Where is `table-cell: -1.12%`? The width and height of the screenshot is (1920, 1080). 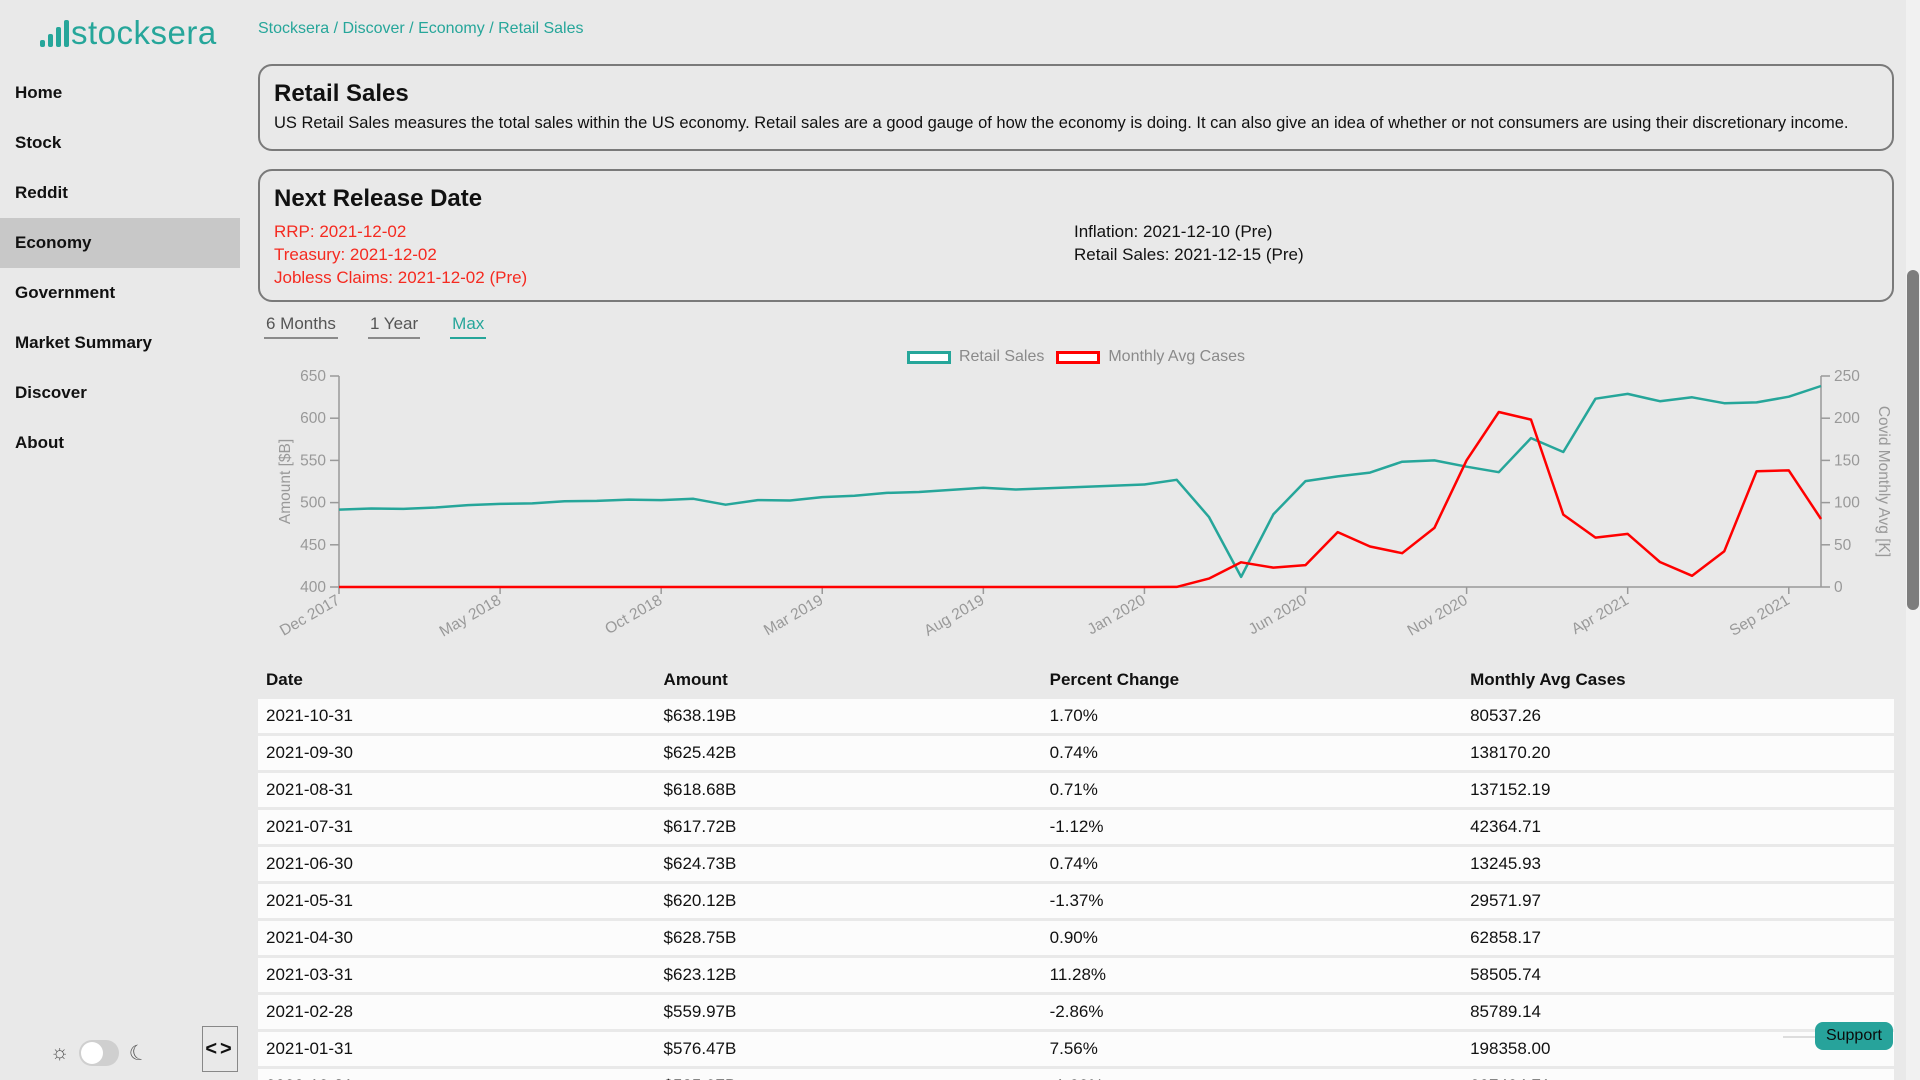
table-cell: -1.12% is located at coordinates (1252, 827).